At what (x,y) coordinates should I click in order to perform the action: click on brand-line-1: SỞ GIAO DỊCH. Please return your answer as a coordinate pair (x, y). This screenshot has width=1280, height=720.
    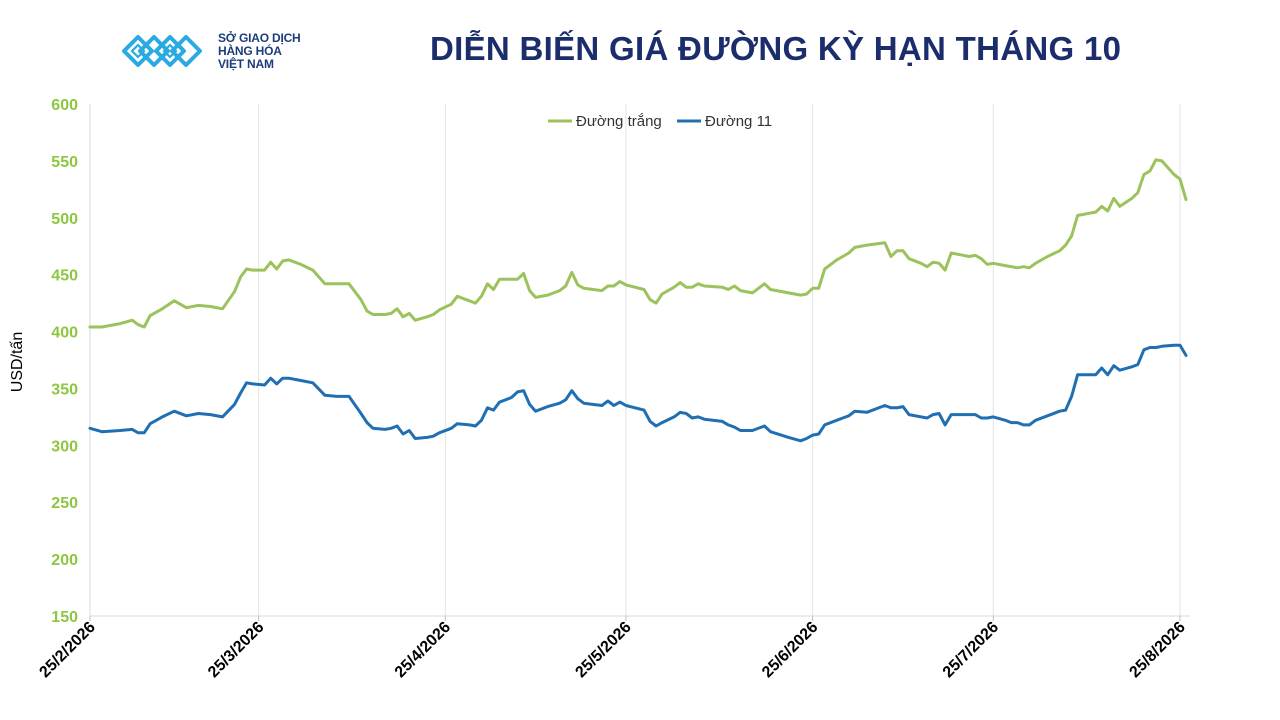
    Looking at the image, I should click on (259, 37).